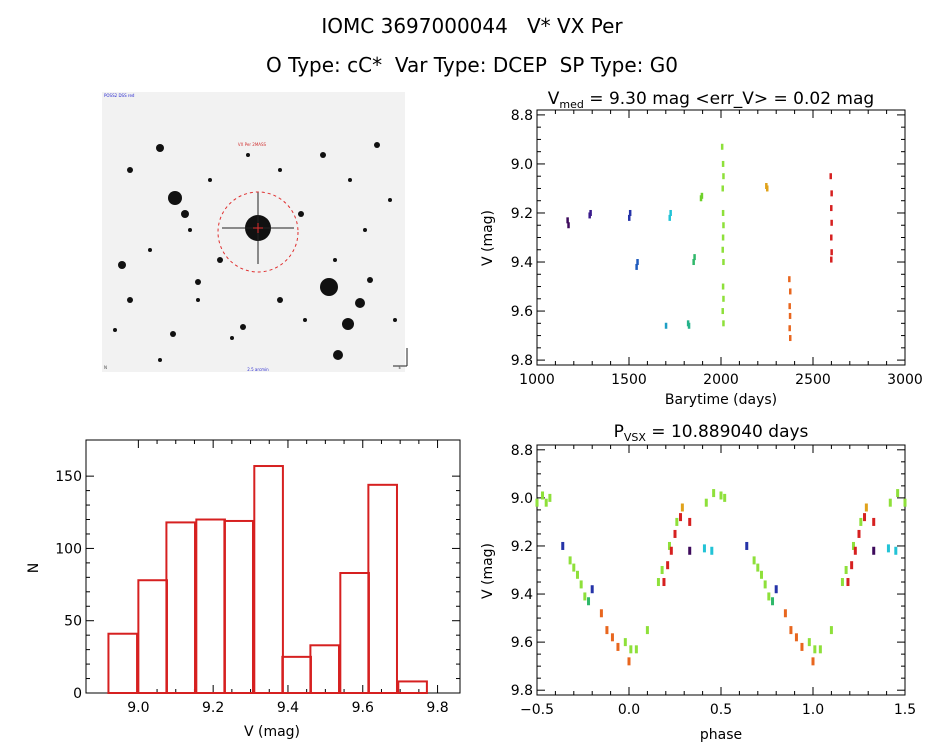 This screenshot has width=944, height=747. Describe the element at coordinates (522, 116) in the screenshot. I see `y-tick-label: 8.8` at that location.